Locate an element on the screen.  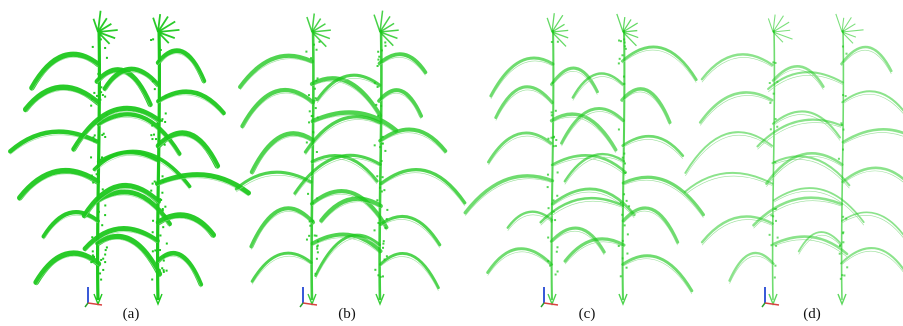
axis-x-line is located at coordinates (95, 304).